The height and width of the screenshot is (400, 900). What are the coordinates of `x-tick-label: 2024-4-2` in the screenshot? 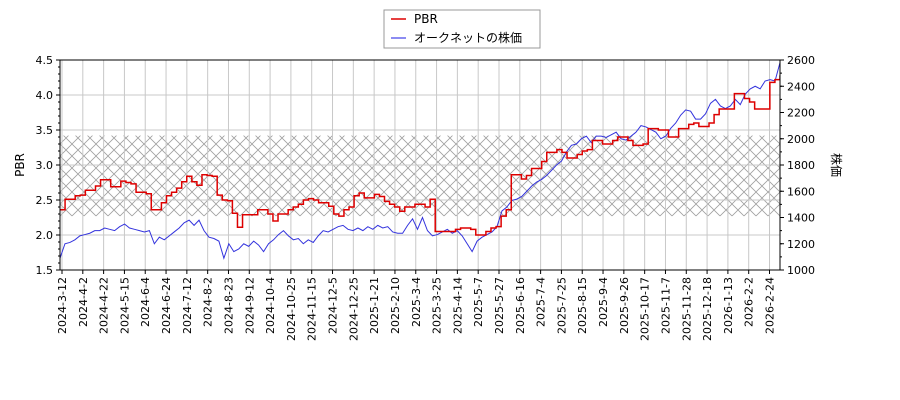 It's located at (83, 302).